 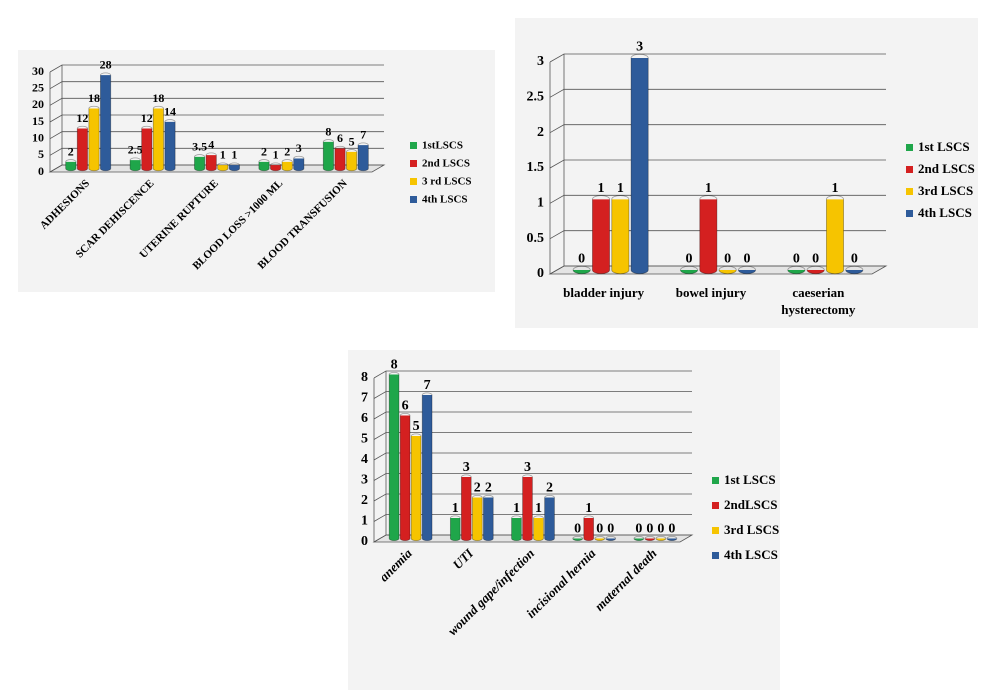 I want to click on data-label: 5, so click(x=416, y=426).